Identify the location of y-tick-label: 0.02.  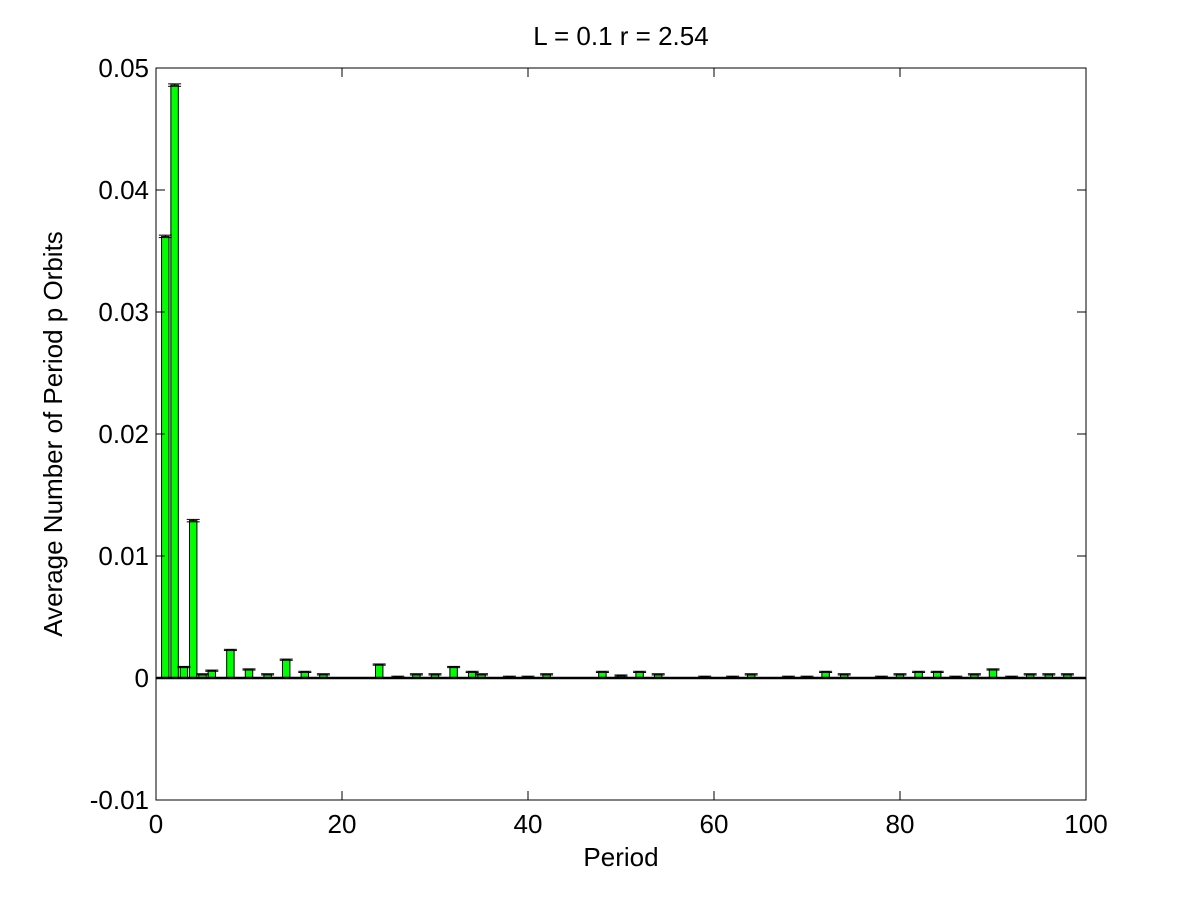
(123, 434).